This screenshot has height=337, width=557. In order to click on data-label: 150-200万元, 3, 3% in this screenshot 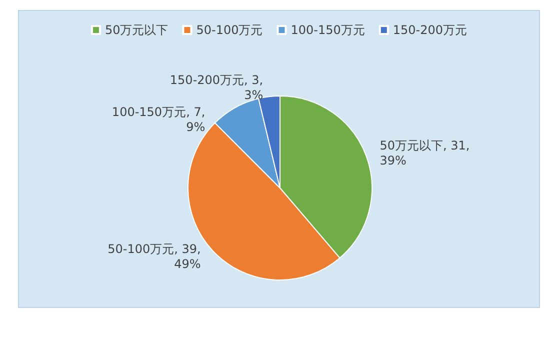, I will do `click(217, 87)`.